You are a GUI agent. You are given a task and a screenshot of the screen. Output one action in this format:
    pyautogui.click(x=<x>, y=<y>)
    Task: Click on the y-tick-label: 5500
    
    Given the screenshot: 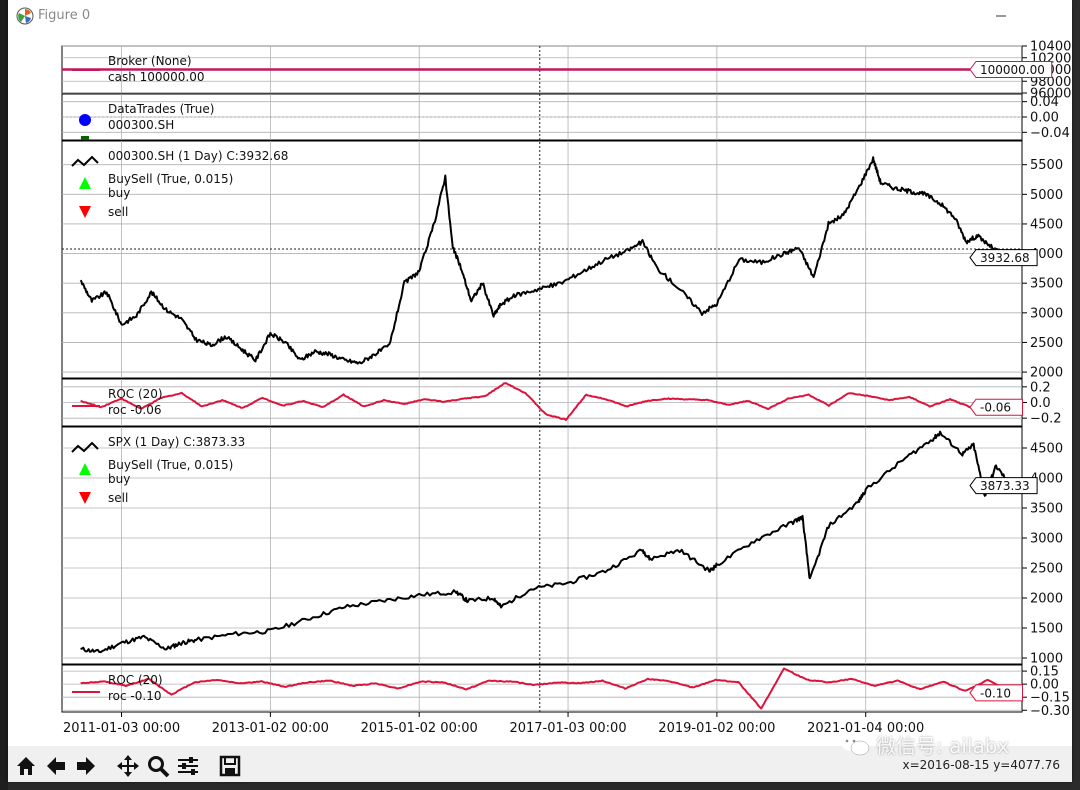 What is the action you would take?
    pyautogui.click(x=1046, y=165)
    